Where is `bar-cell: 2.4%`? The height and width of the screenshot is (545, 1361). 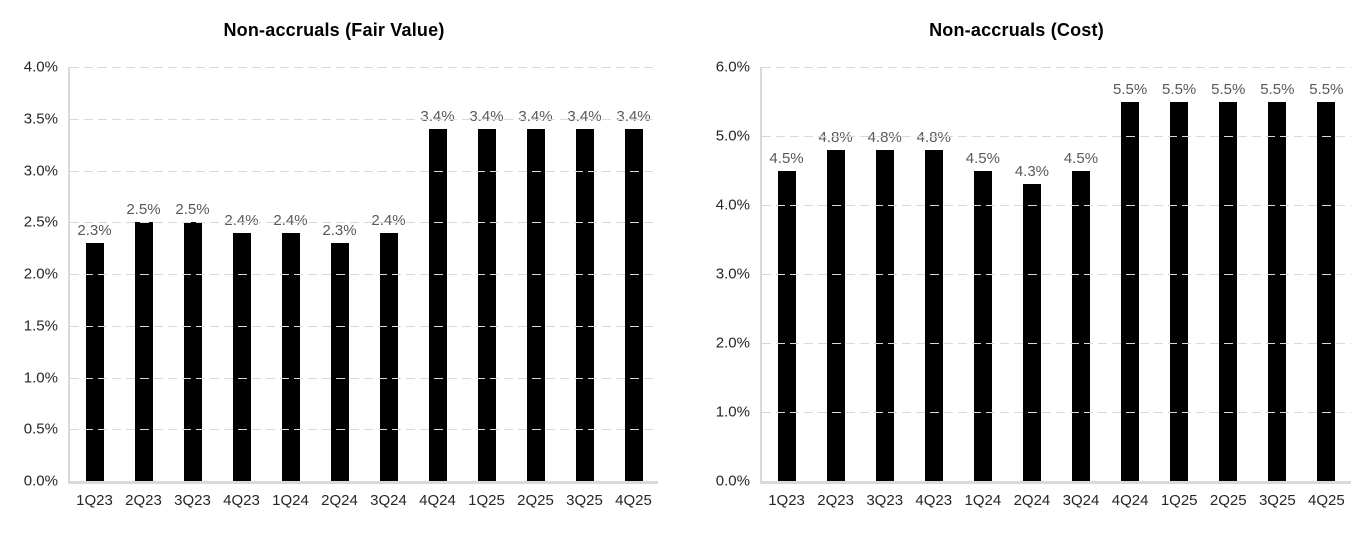 bar-cell: 2.4% is located at coordinates (241, 274).